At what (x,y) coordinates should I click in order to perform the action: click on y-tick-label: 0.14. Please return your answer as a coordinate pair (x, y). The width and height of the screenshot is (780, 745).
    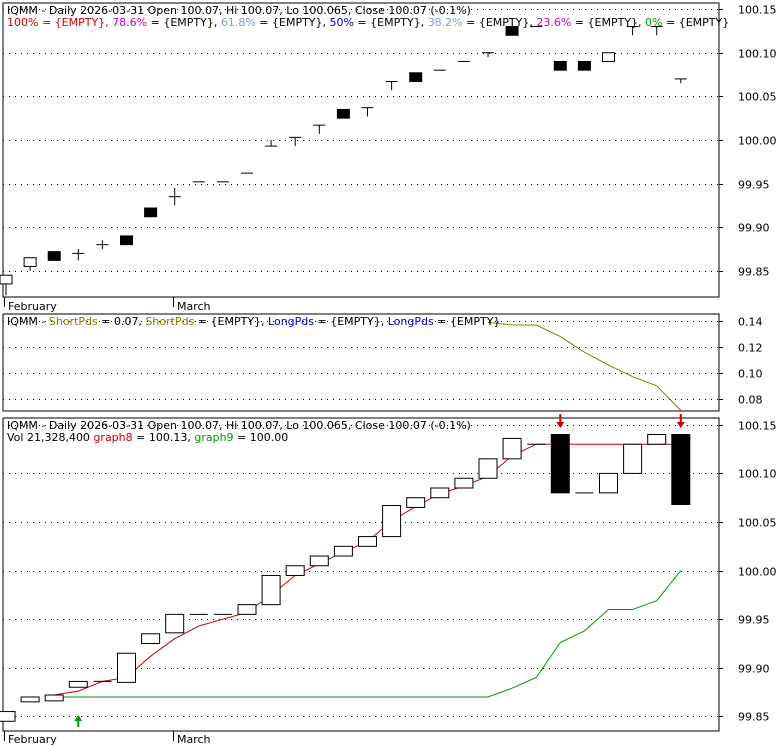
    Looking at the image, I should click on (750, 322).